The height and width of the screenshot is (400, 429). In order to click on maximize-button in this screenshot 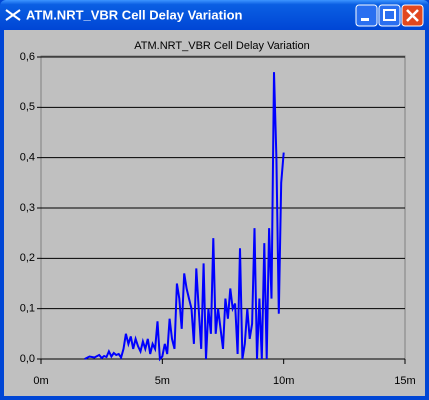, I will do `click(389, 15)`.